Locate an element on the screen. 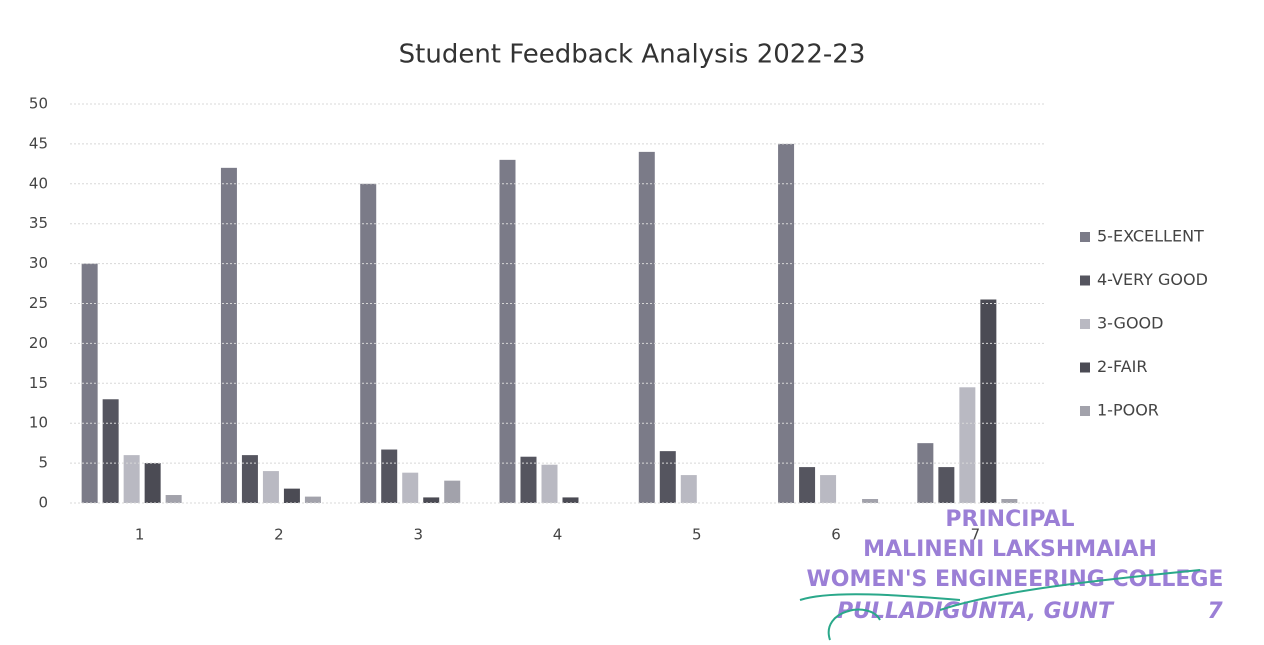 This screenshot has width=1264, height=645. legend-label: 4-VERY GOOD is located at coordinates (1152, 279).